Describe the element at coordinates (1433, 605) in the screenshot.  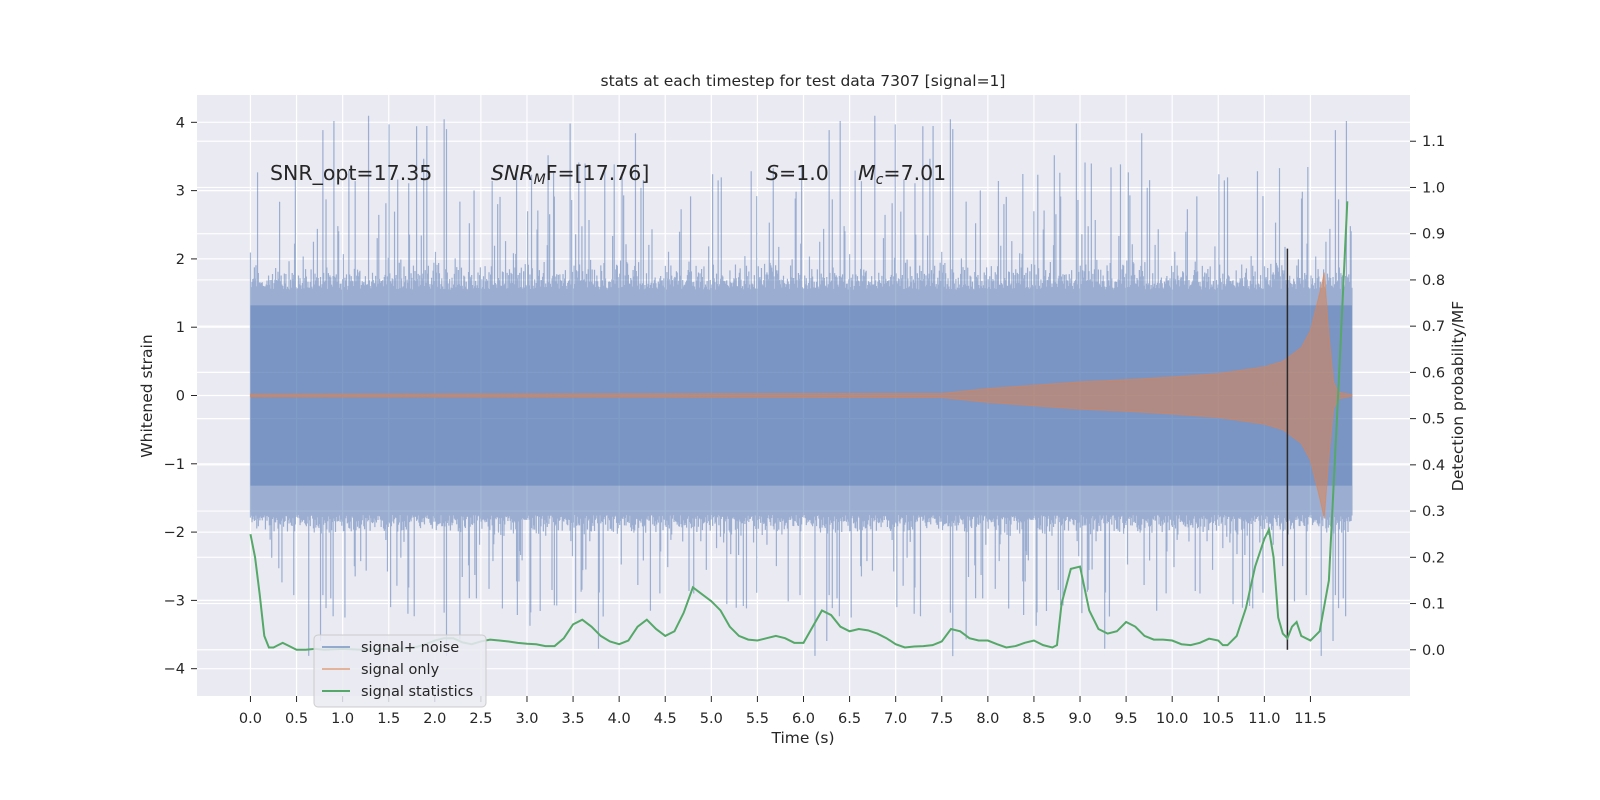
I see `y2-tick-label: 0.1` at that location.